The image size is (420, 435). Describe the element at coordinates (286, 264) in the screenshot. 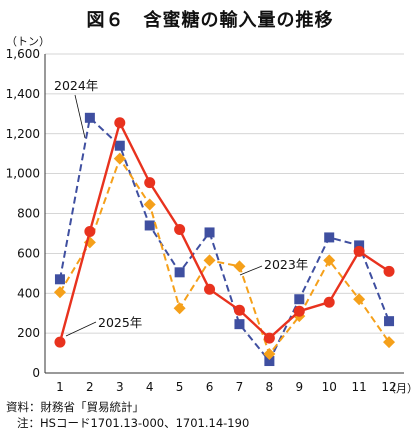

I see `series-label-2023: 2023年` at that location.